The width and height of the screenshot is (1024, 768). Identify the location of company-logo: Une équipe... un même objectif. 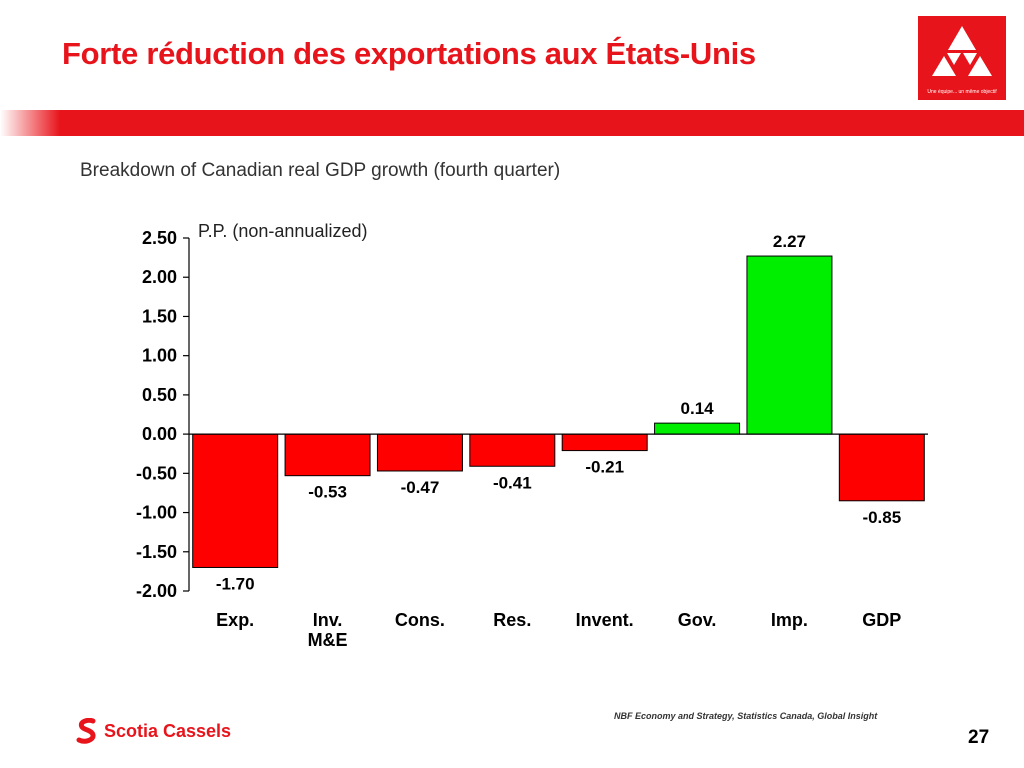
(962, 58).